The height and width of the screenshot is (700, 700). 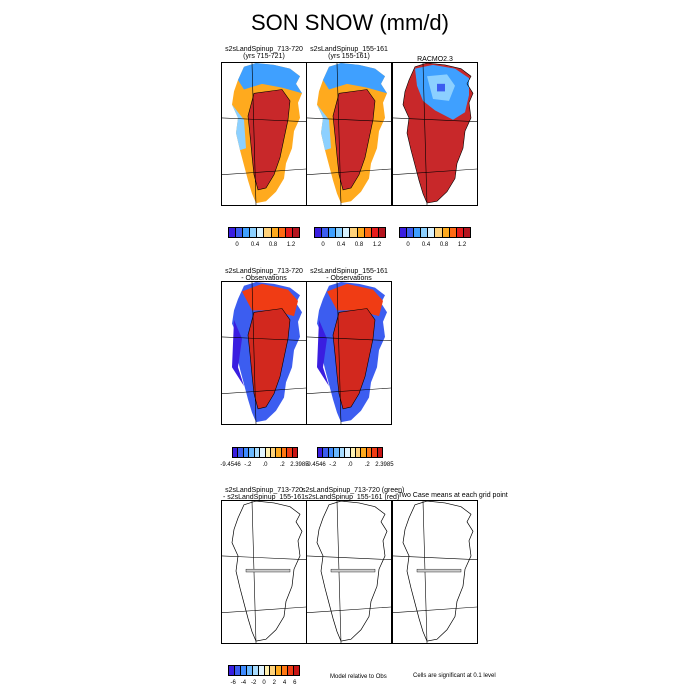 I want to click on panel-title-line1: RACMO2.3, so click(x=435, y=59).